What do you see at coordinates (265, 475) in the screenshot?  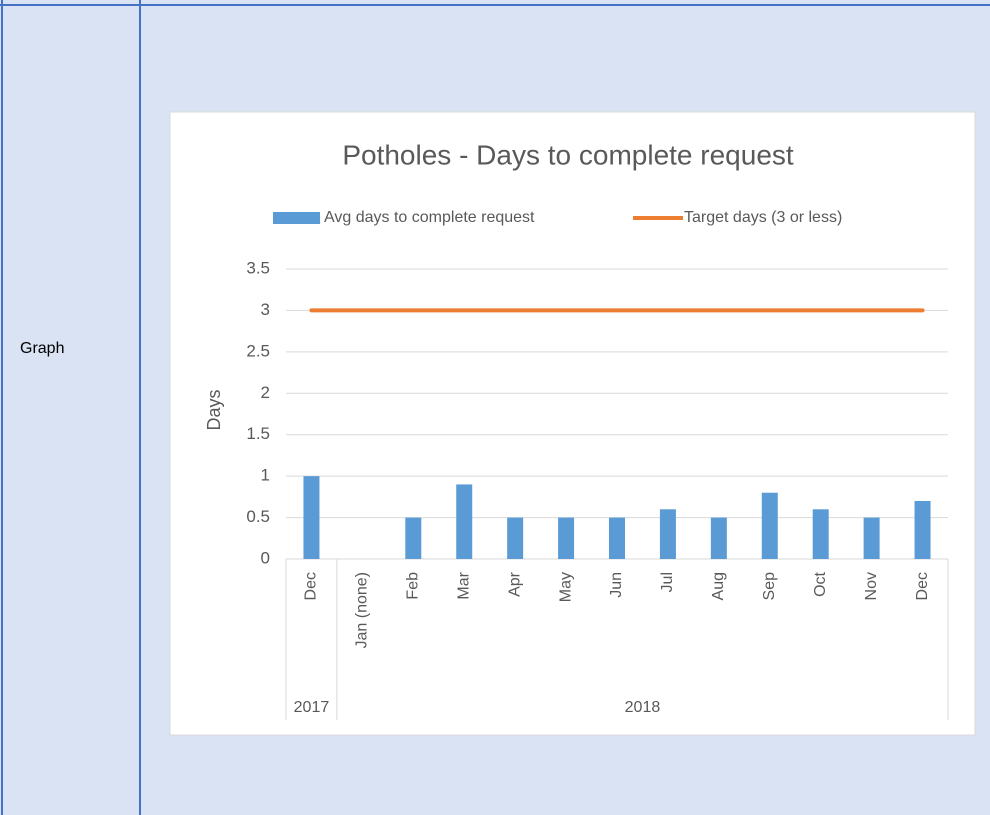 I see `y-tick-label: 1` at bounding box center [265, 475].